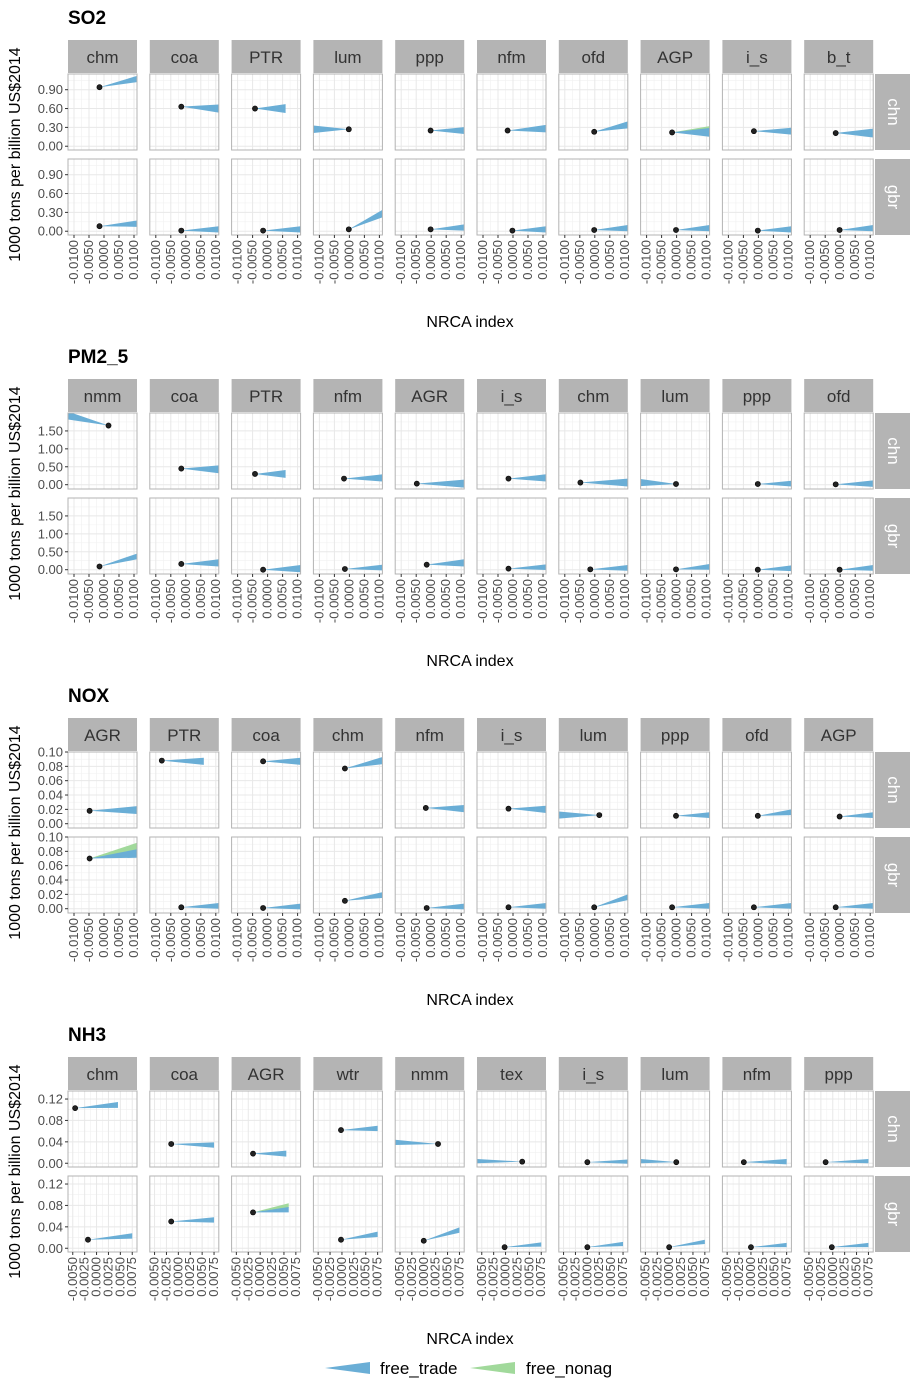  What do you see at coordinates (430, 560) in the screenshot?
I see `panel-AGR-gbr: -0.0100 -0.0050 0.0000 0.0050 0.0100` at bounding box center [430, 560].